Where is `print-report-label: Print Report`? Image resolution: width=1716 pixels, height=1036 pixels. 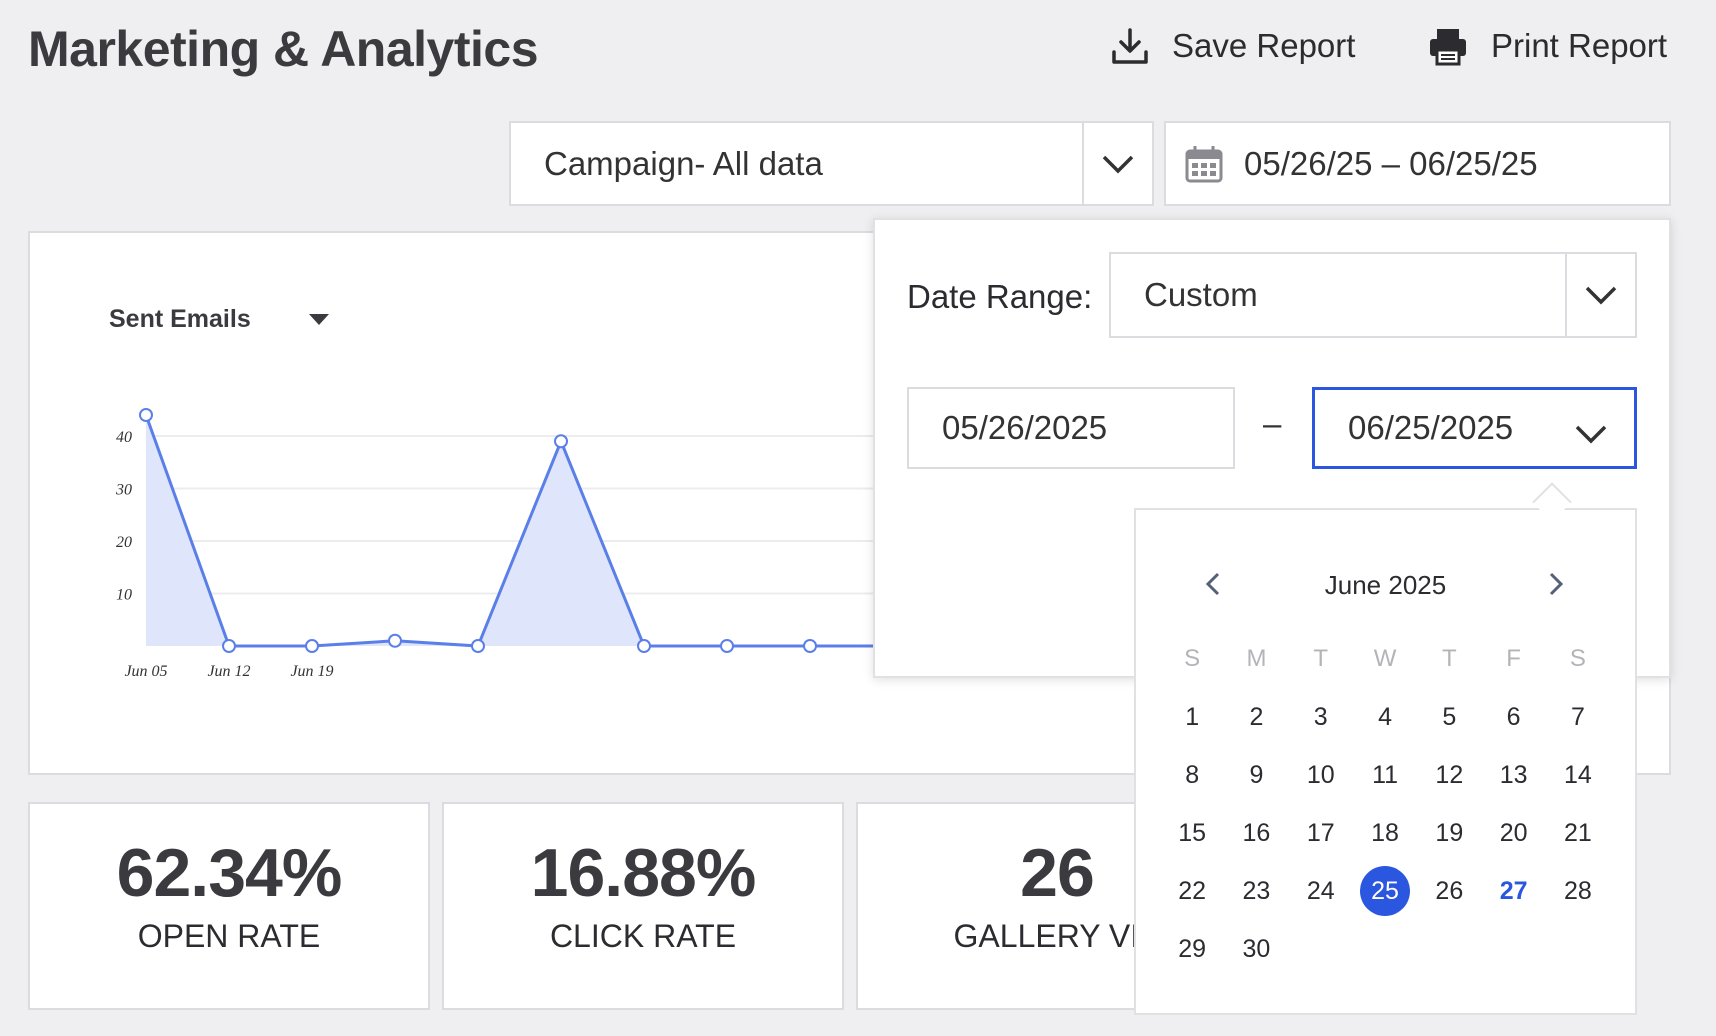
print-report-label: Print Report is located at coordinates (1579, 45).